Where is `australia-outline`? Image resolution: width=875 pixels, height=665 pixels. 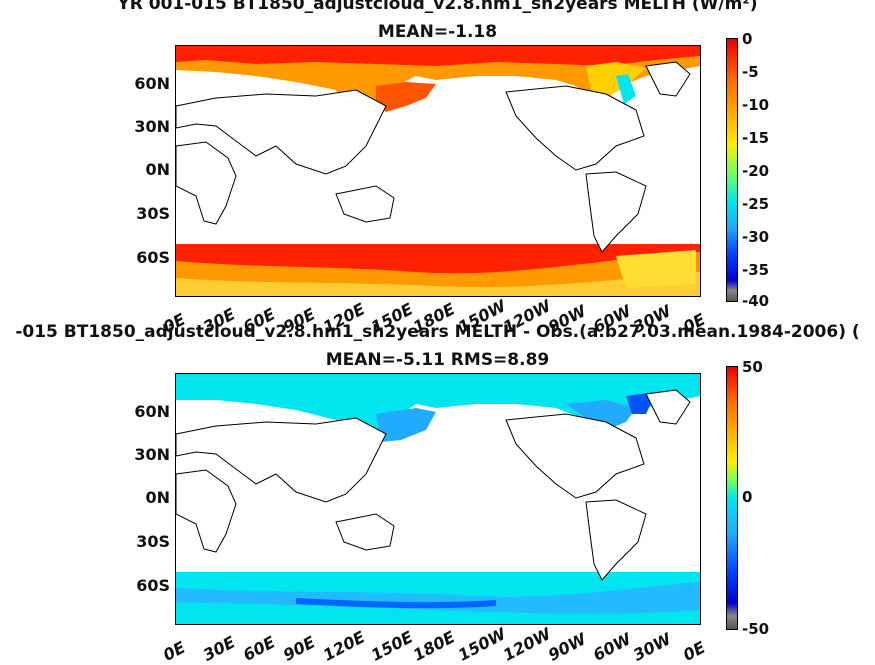 australia-outline is located at coordinates (365, 204).